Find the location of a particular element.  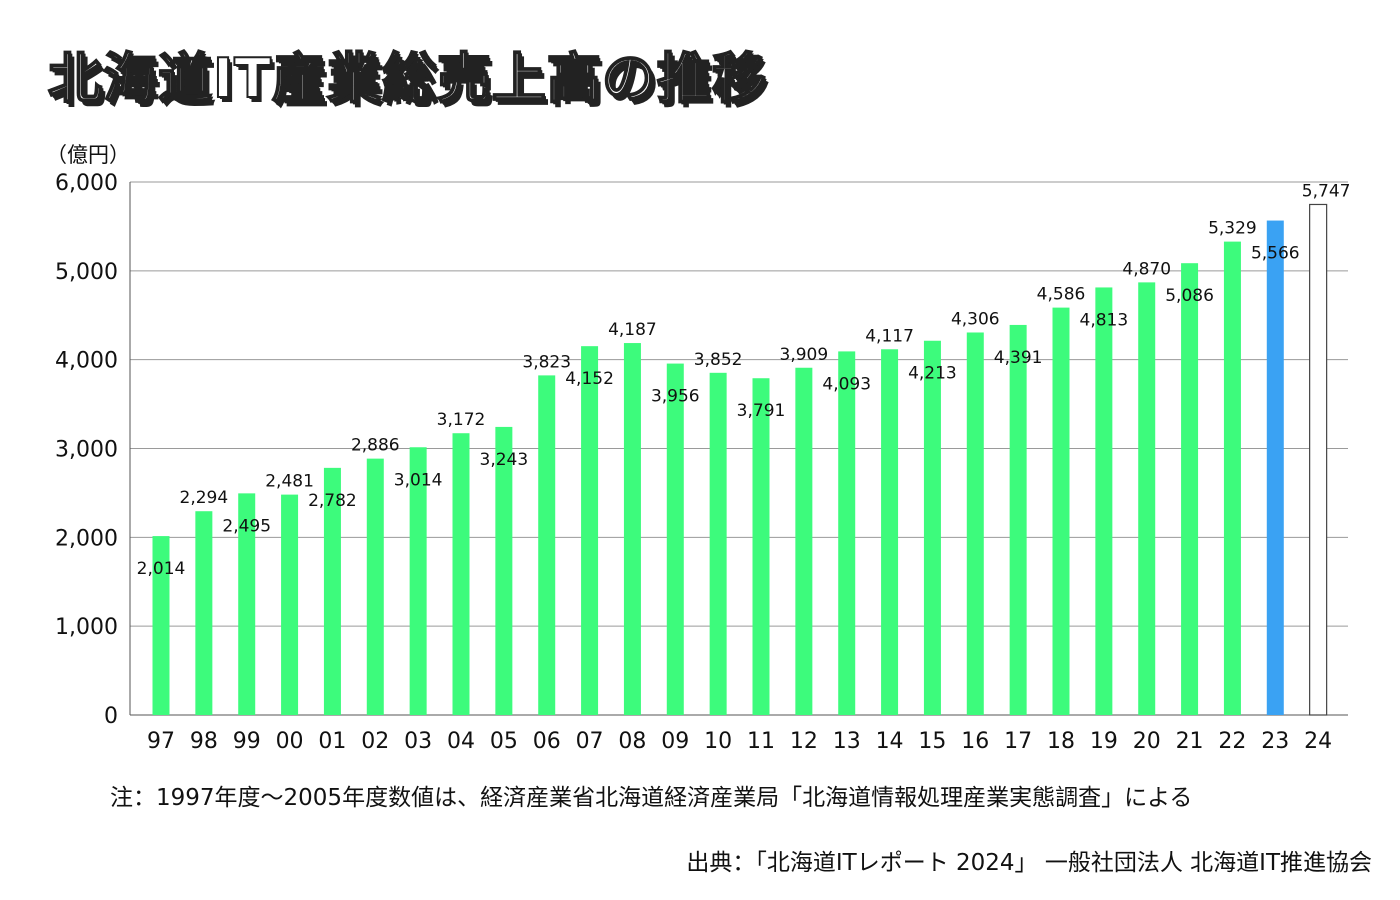

value-label-14: 4,117 is located at coordinates (889, 336).